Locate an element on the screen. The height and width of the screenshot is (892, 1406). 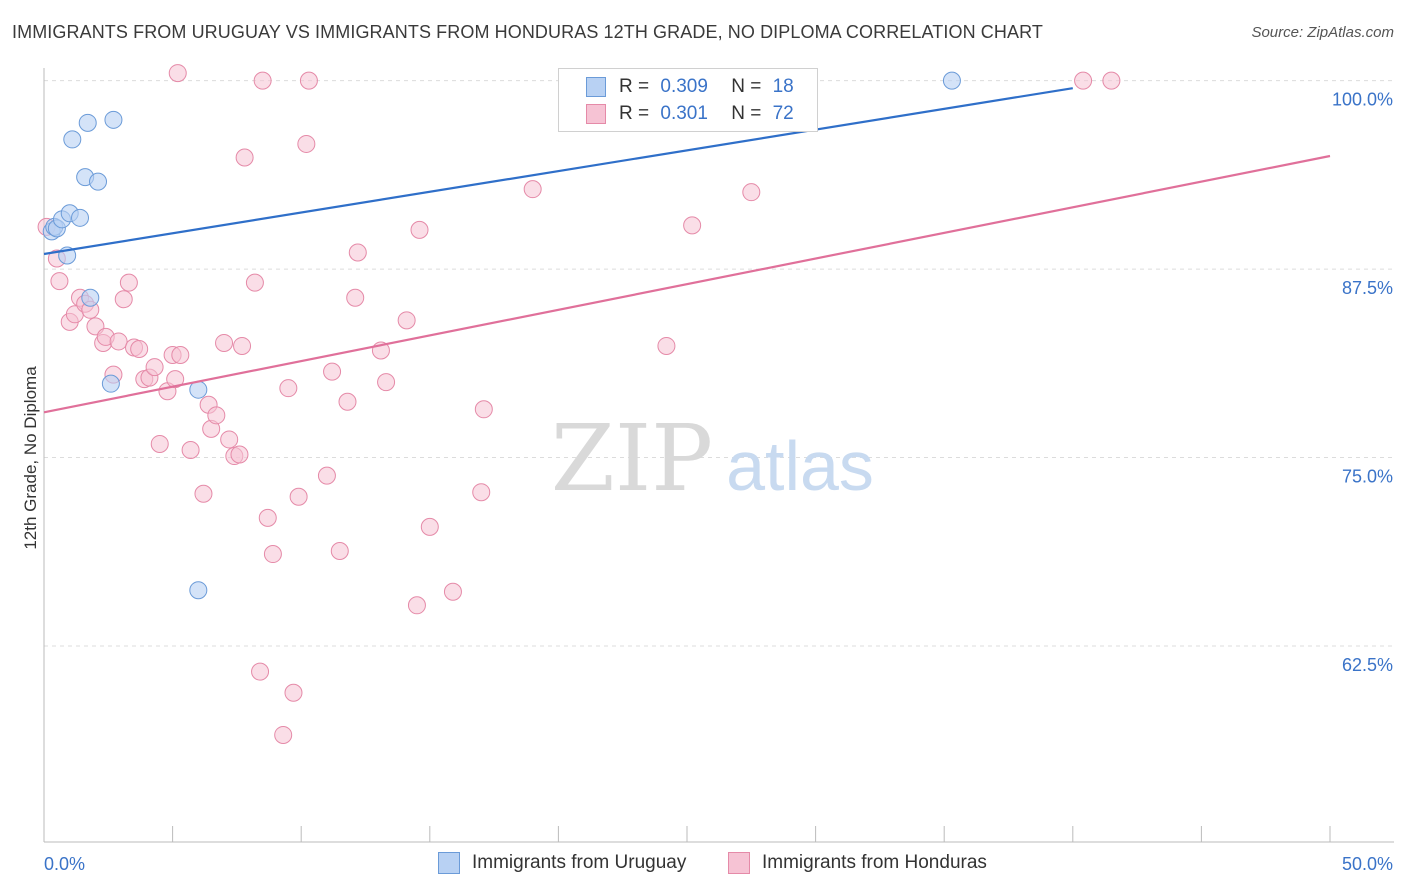
watermark-atlas: atlas is located at coordinates (800, 466).